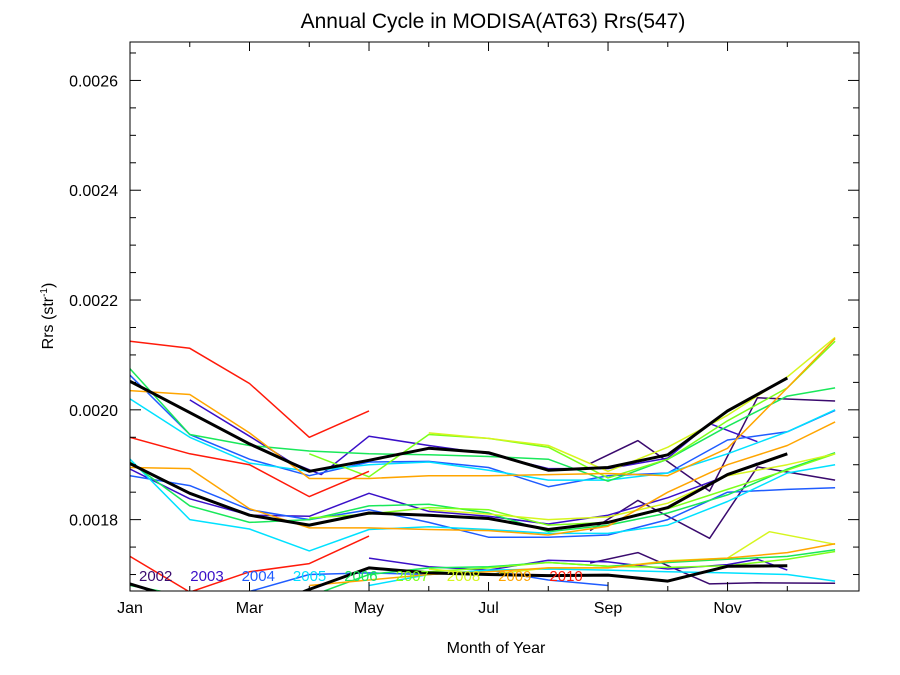 This screenshot has width=900, height=675. Describe the element at coordinates (608, 608) in the screenshot. I see `x-tick-label: Sep` at that location.